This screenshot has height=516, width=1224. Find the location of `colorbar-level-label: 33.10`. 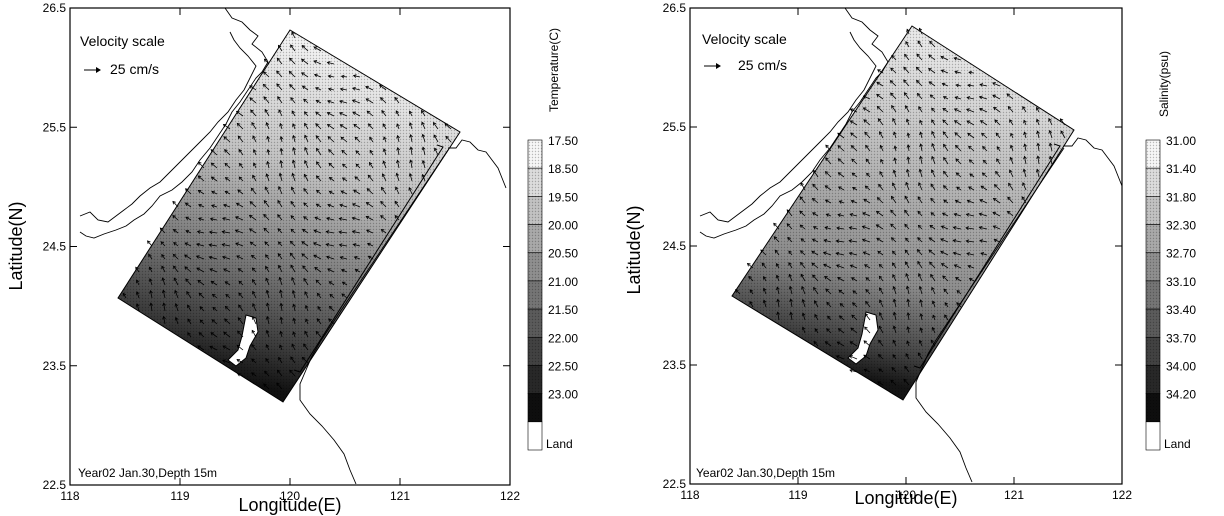

colorbar-level-label: 33.10 is located at coordinates (1181, 282).